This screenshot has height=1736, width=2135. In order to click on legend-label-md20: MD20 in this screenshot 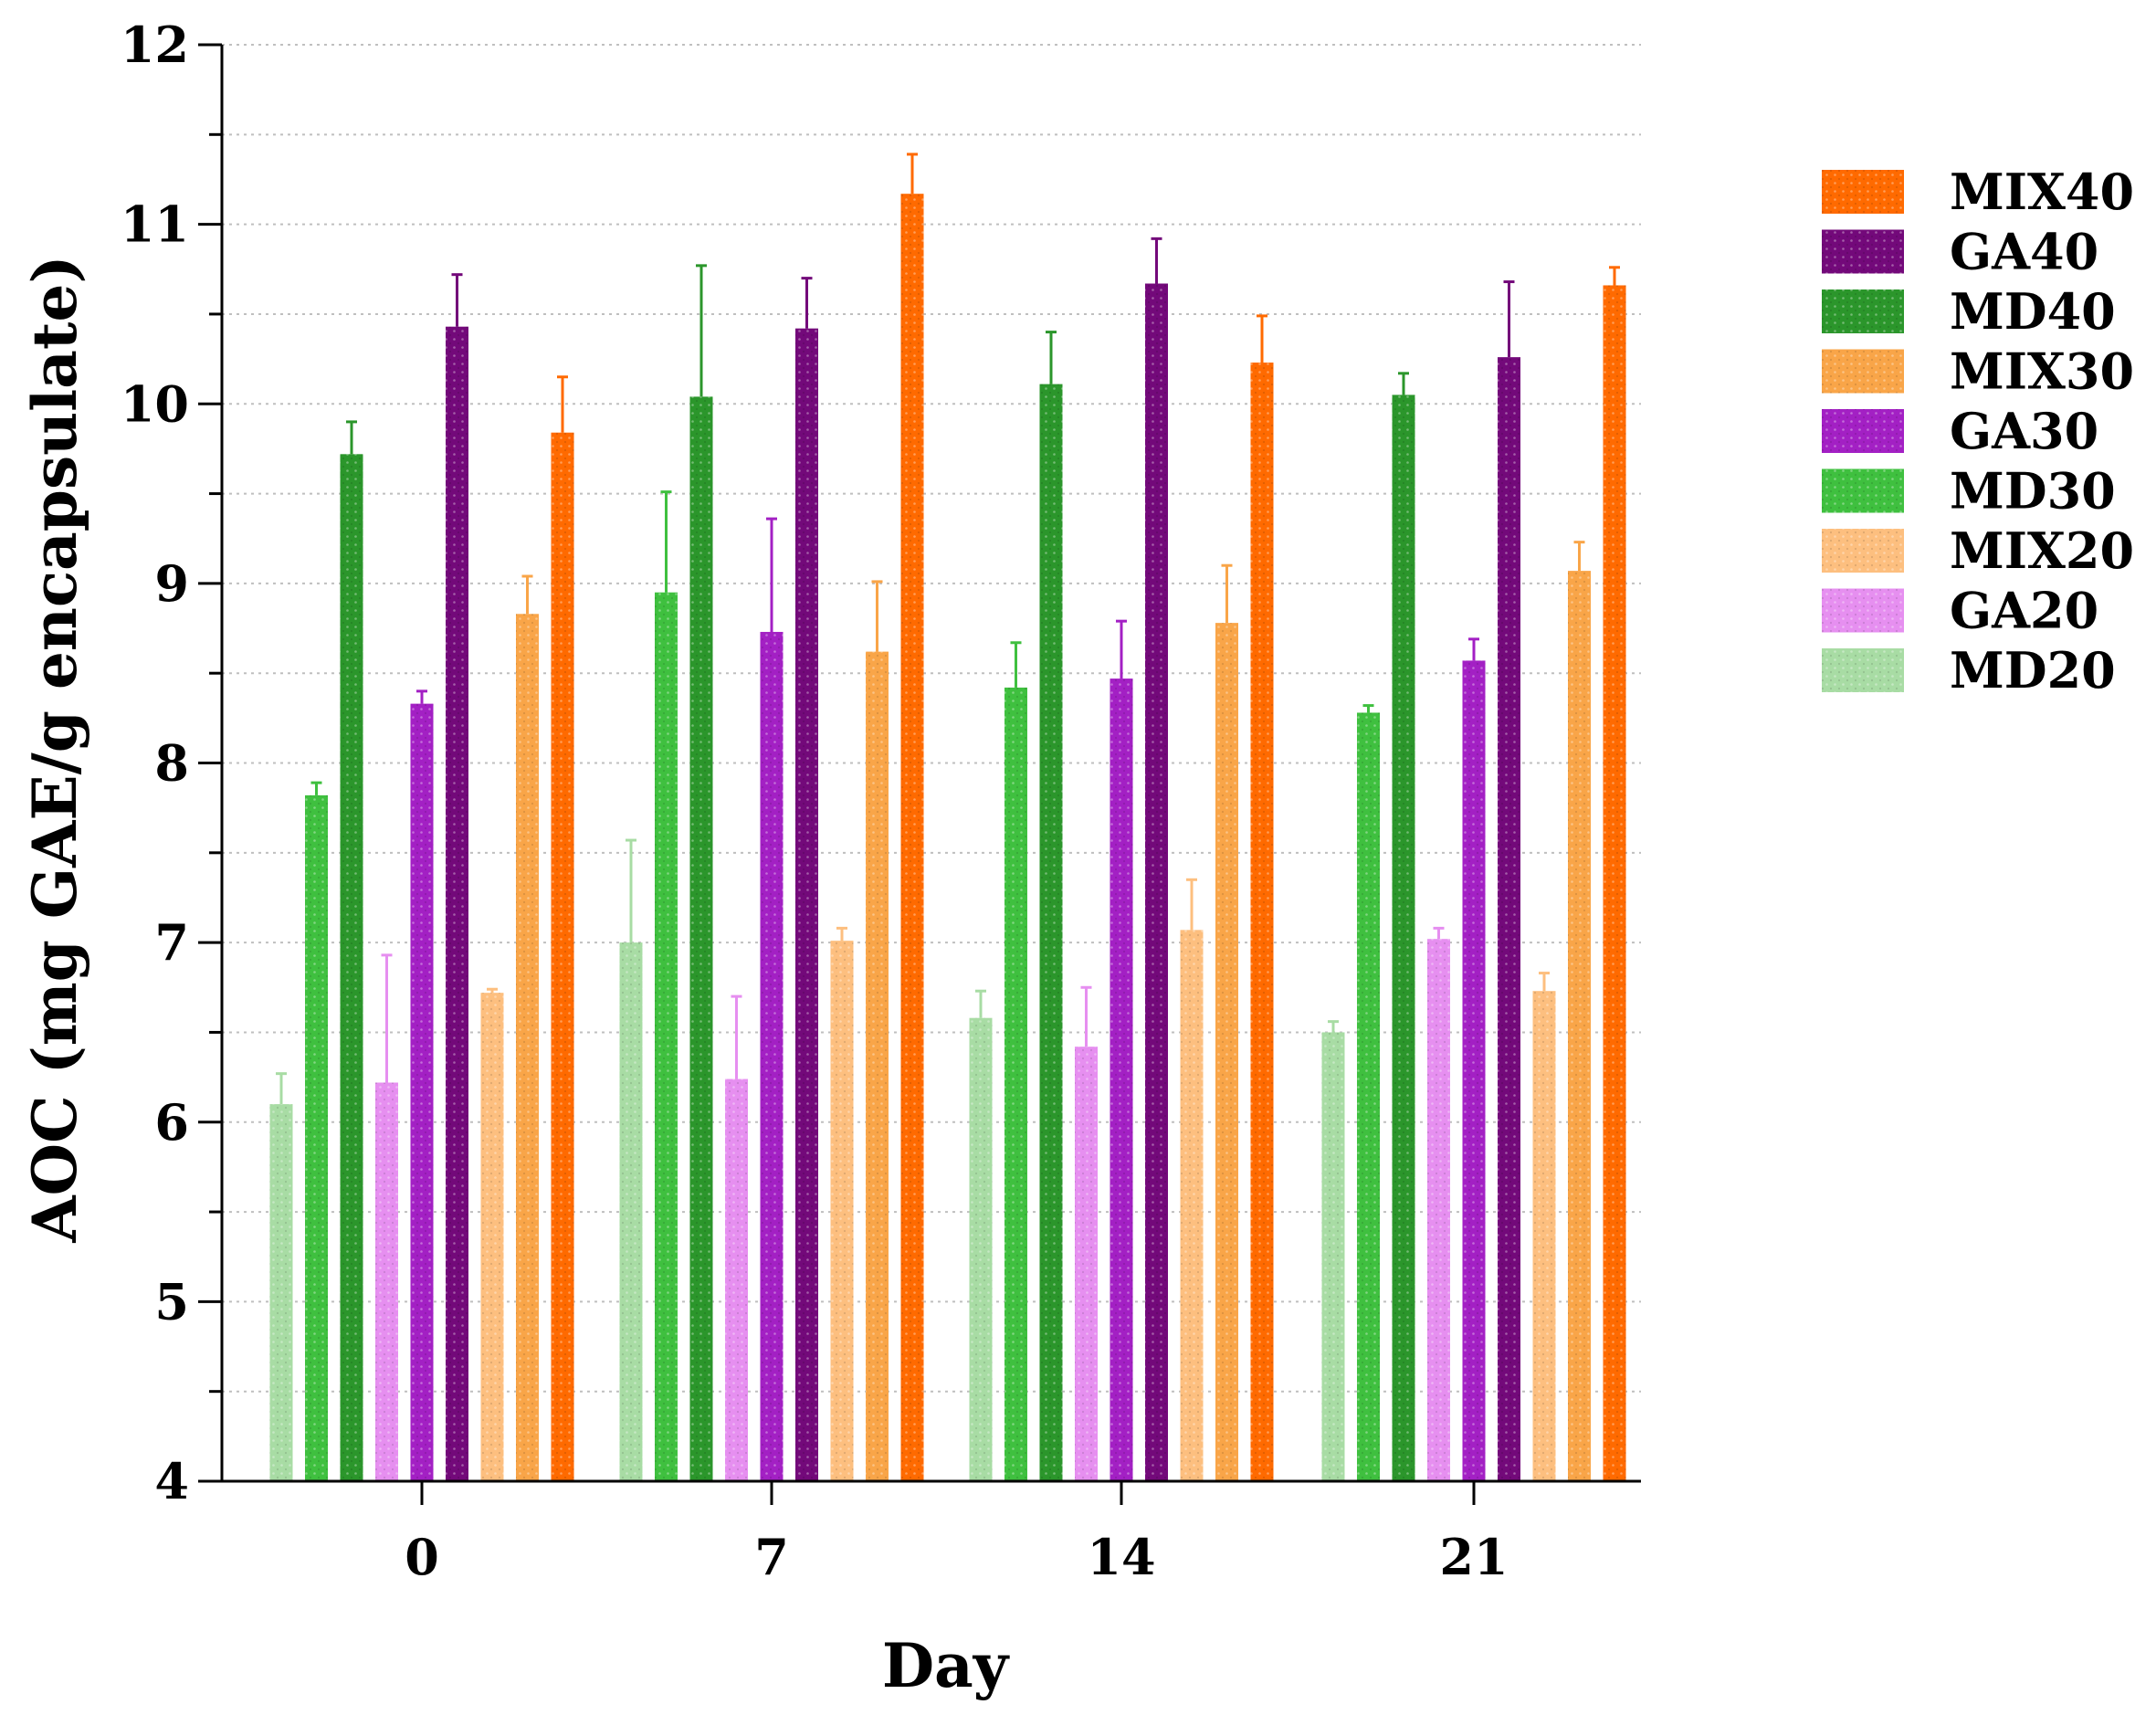, I will do `click(2033, 670)`.